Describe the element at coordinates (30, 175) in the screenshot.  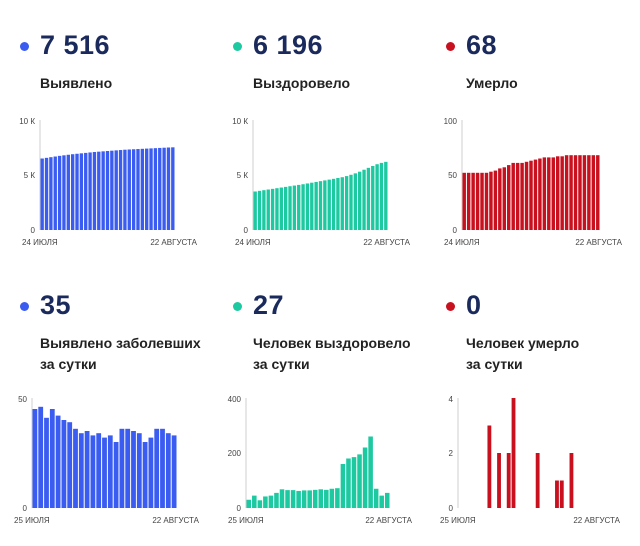
I see `y-tick-label: 5 К` at that location.